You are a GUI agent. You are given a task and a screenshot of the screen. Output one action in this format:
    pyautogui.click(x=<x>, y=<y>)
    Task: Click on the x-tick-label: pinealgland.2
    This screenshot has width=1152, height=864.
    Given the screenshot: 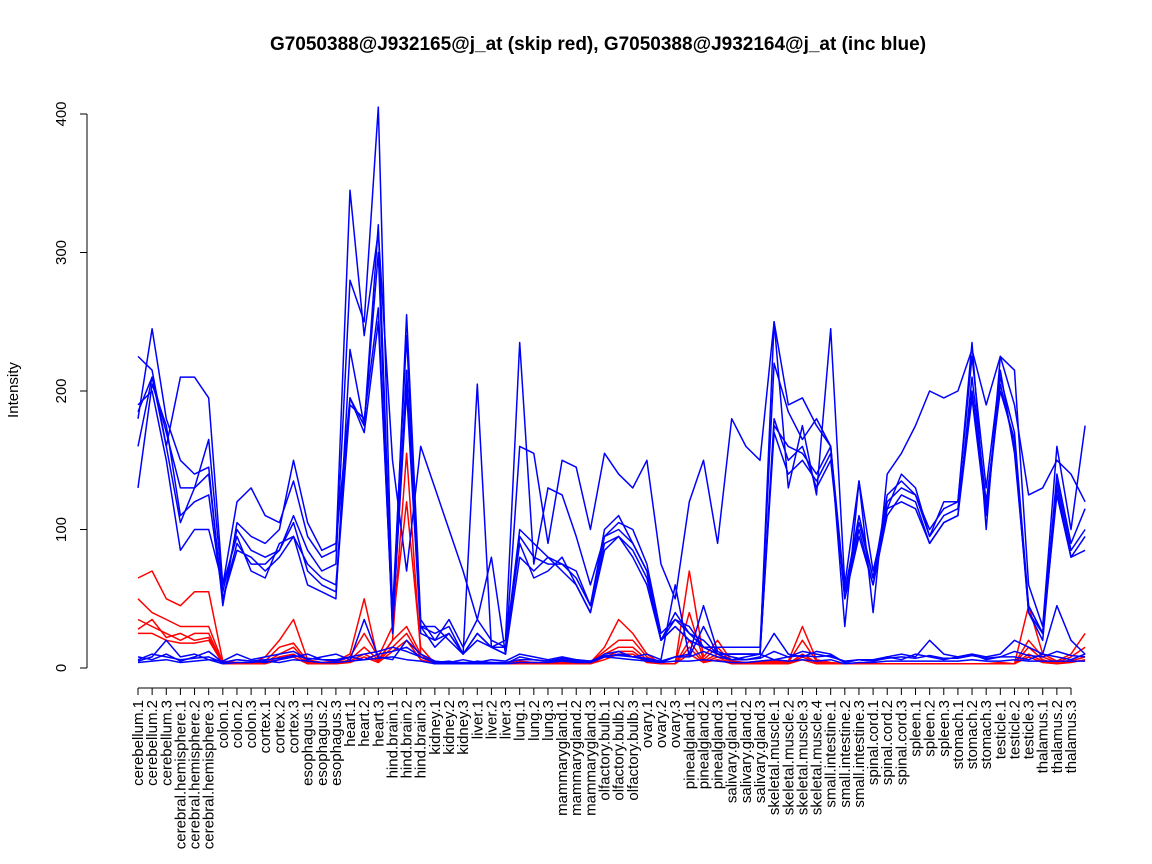 What is the action you would take?
    pyautogui.click(x=703, y=744)
    